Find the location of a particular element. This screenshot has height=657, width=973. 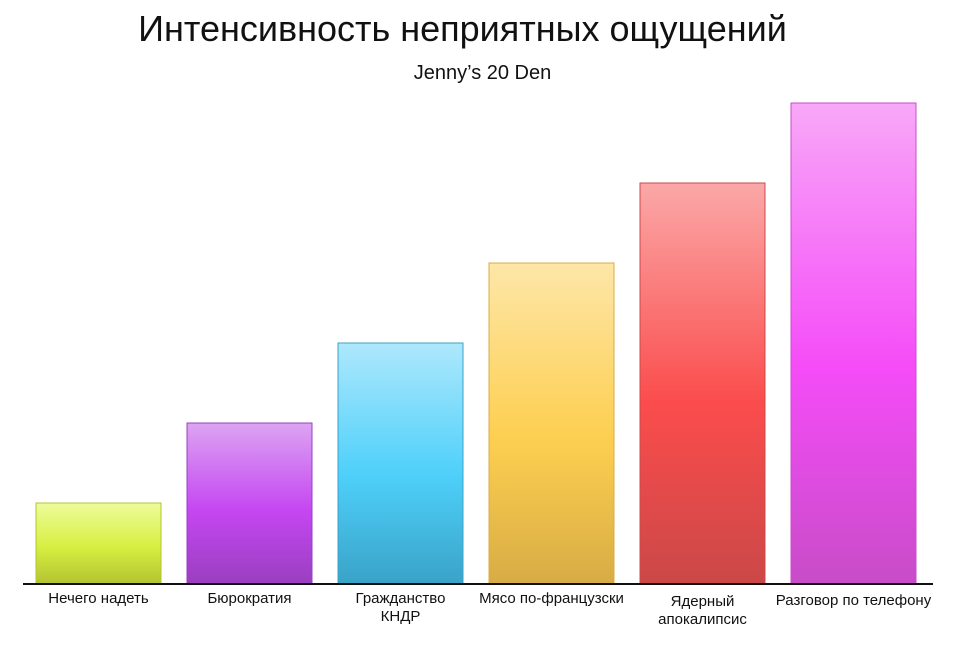

x-tick-label: Мясо по-французски is located at coordinates (551, 598).